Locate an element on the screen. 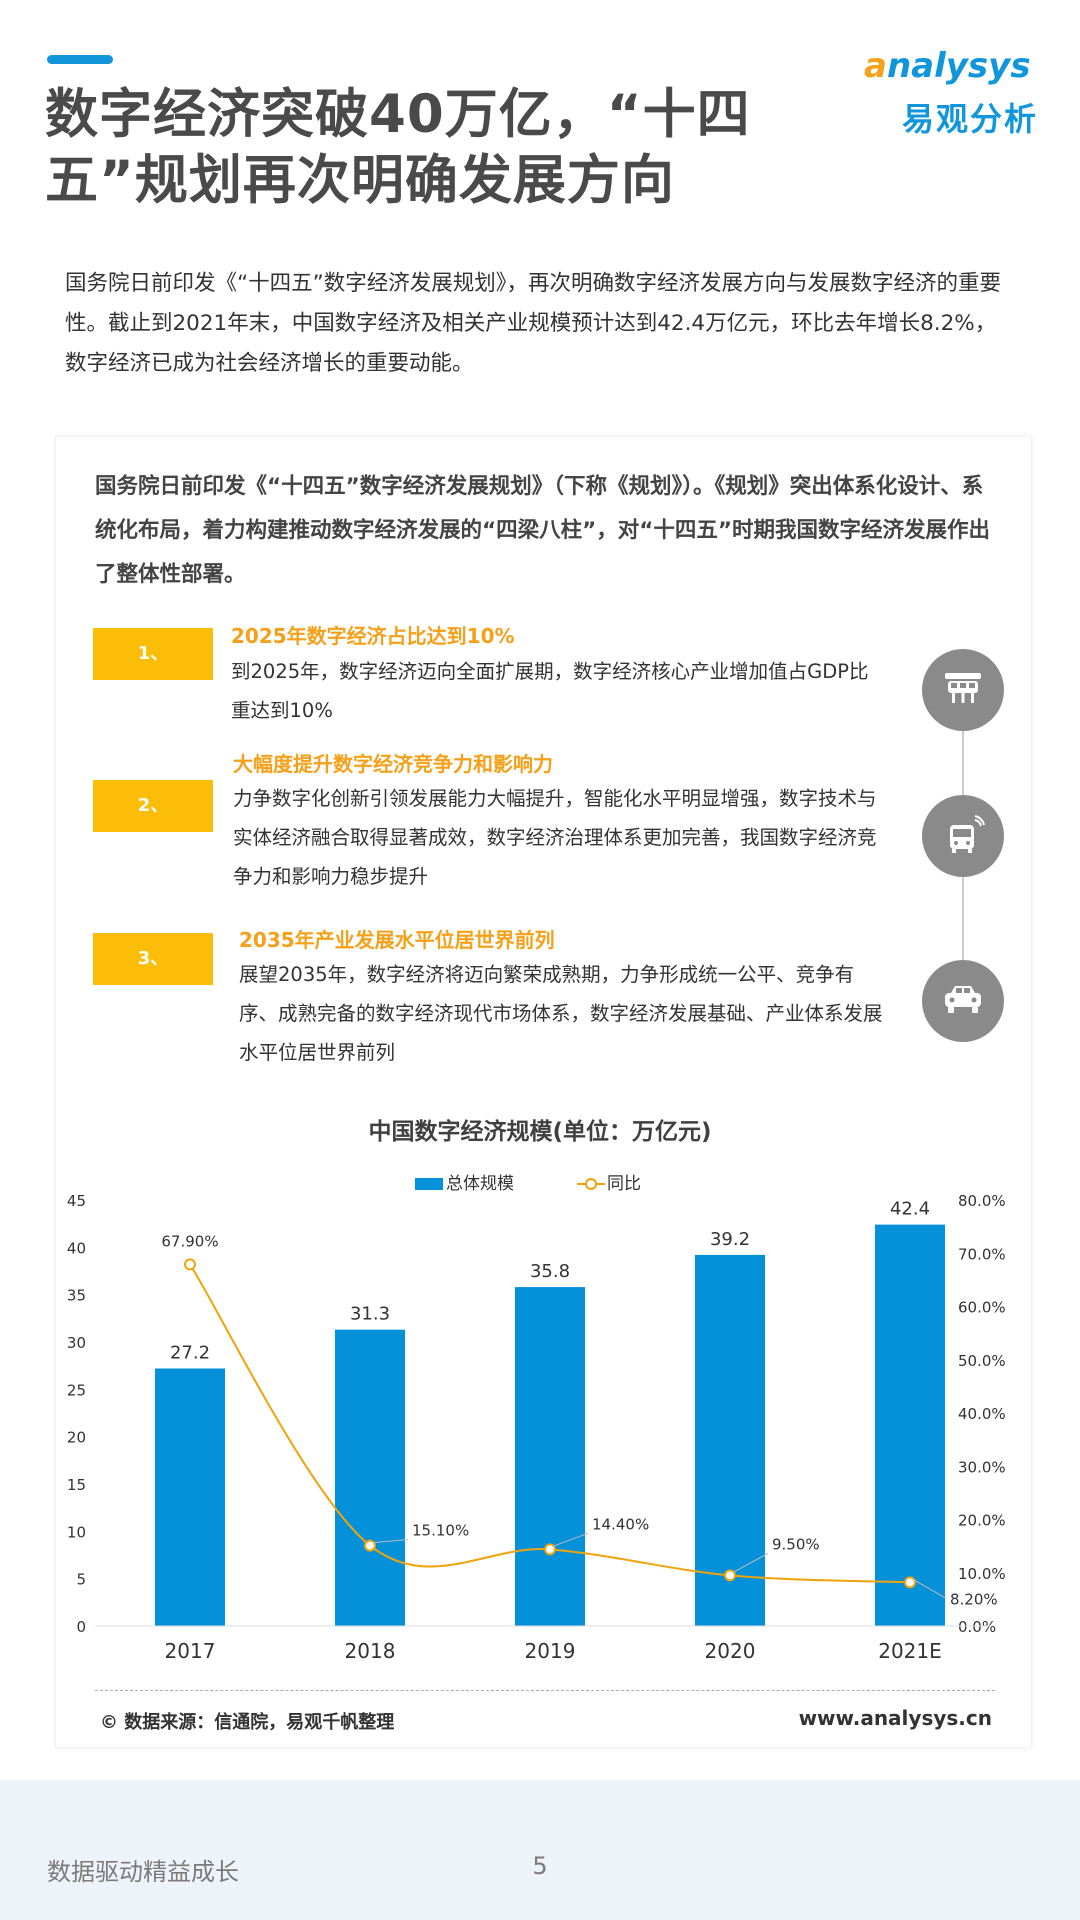  legend-swatch-marker is located at coordinates (591, 1184).